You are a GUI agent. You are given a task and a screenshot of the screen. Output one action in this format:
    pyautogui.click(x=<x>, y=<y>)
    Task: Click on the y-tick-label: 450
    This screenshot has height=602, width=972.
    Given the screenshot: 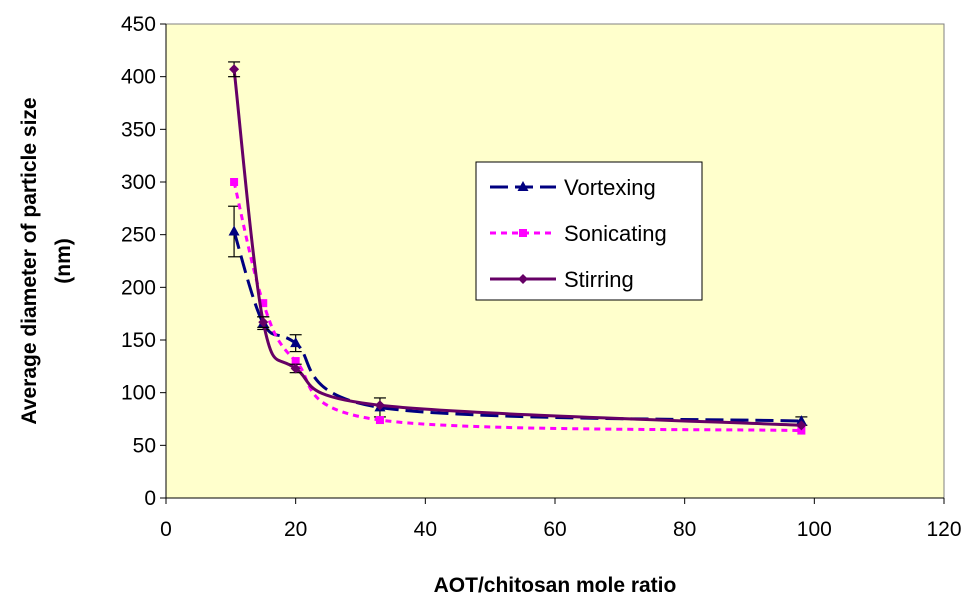 What is the action you would take?
    pyautogui.click(x=138, y=24)
    